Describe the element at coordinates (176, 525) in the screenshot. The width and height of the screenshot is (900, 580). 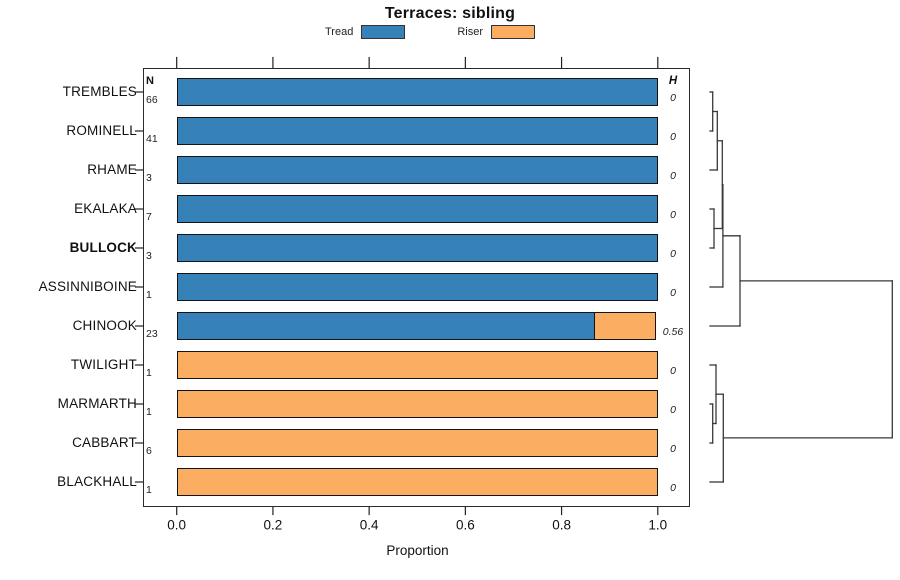
I see `x-tick-label: 0.0` at that location.